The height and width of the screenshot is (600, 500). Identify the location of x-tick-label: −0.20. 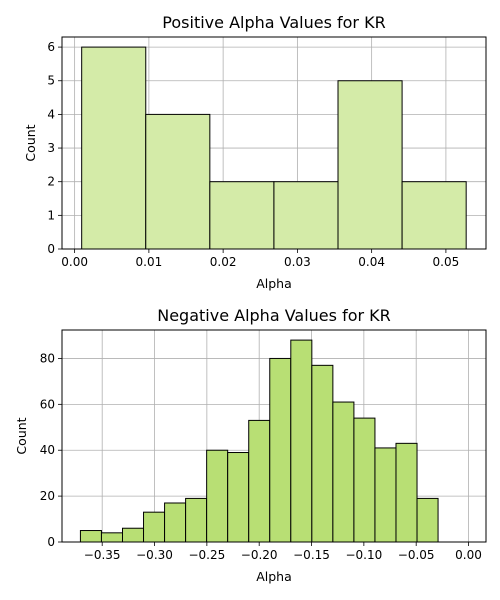
(259, 555).